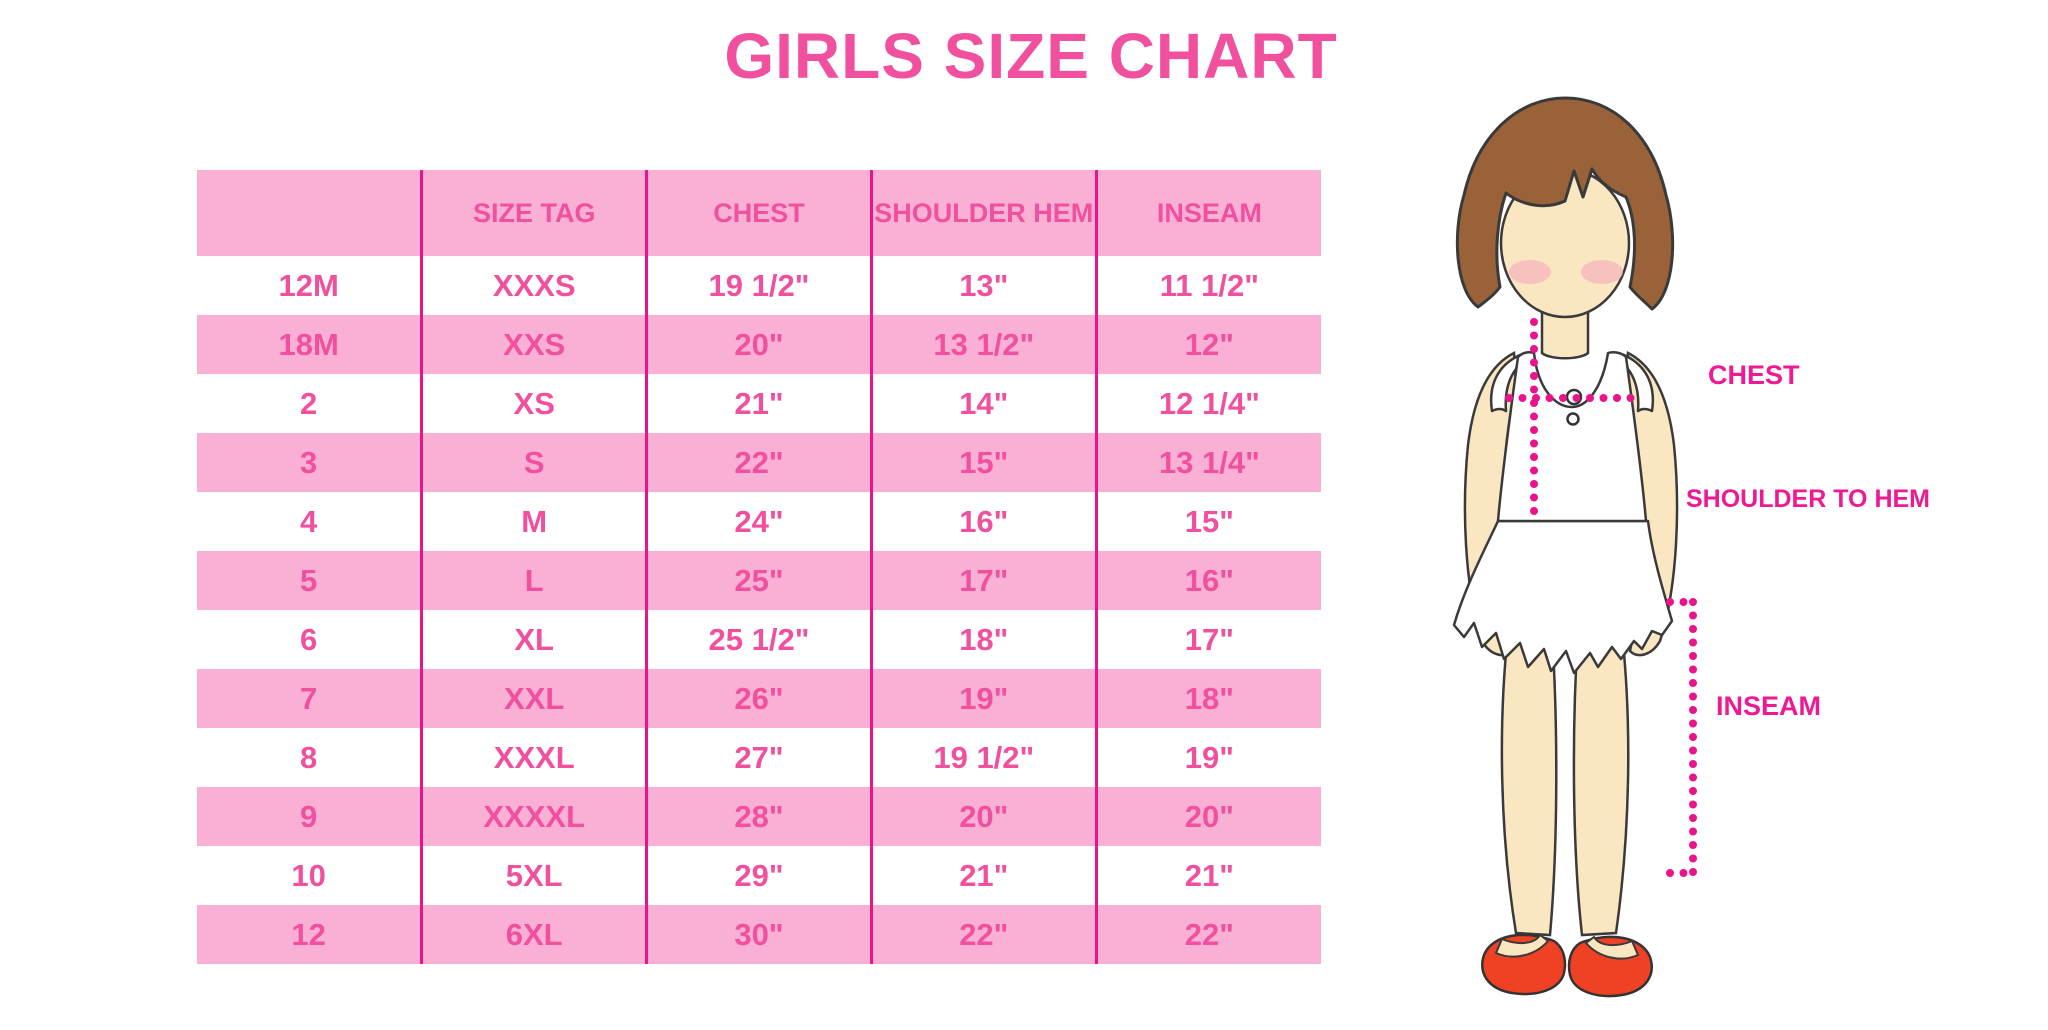  What do you see at coordinates (1612, 947) in the screenshot?
I see `right-shoe-instep` at bounding box center [1612, 947].